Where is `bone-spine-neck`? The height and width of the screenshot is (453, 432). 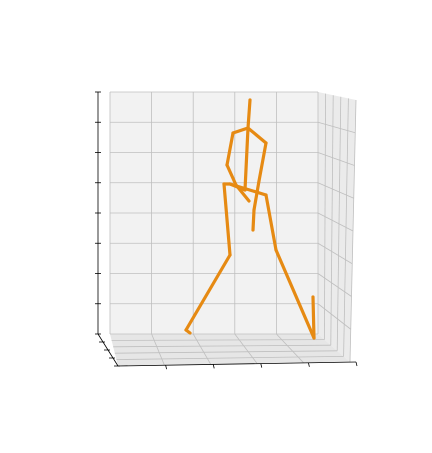
bone-spine-neck is located at coordinates (246, 159).